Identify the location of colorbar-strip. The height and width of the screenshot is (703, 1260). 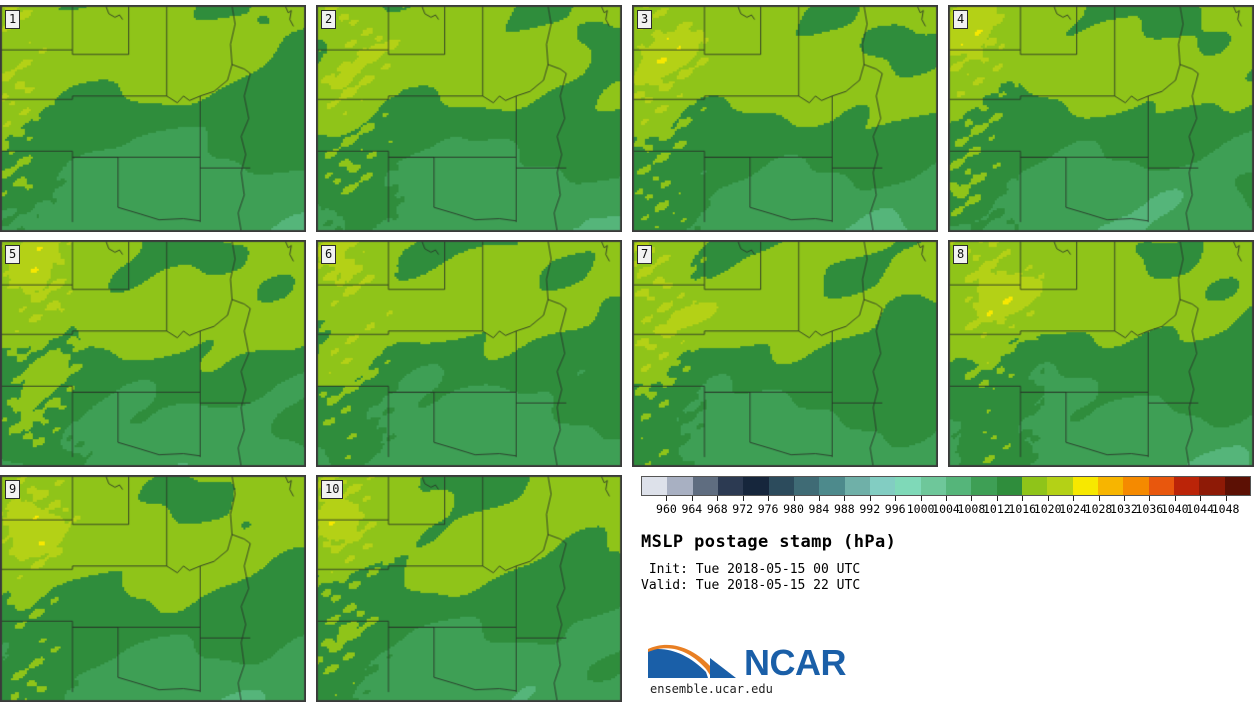
(946, 486).